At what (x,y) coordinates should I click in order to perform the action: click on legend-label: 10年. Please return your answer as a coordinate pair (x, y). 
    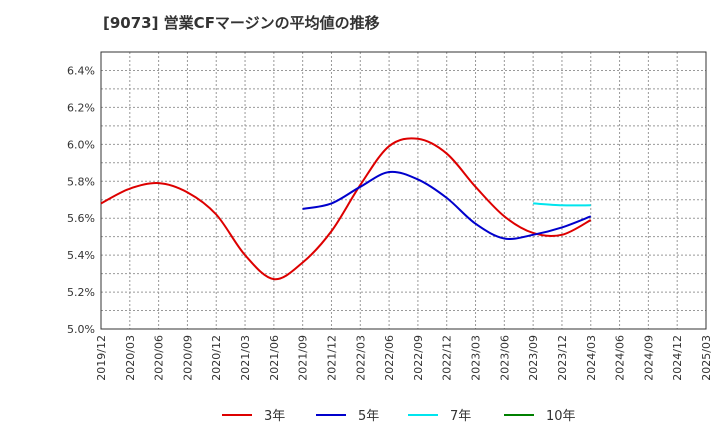
    Looking at the image, I should click on (561, 416).